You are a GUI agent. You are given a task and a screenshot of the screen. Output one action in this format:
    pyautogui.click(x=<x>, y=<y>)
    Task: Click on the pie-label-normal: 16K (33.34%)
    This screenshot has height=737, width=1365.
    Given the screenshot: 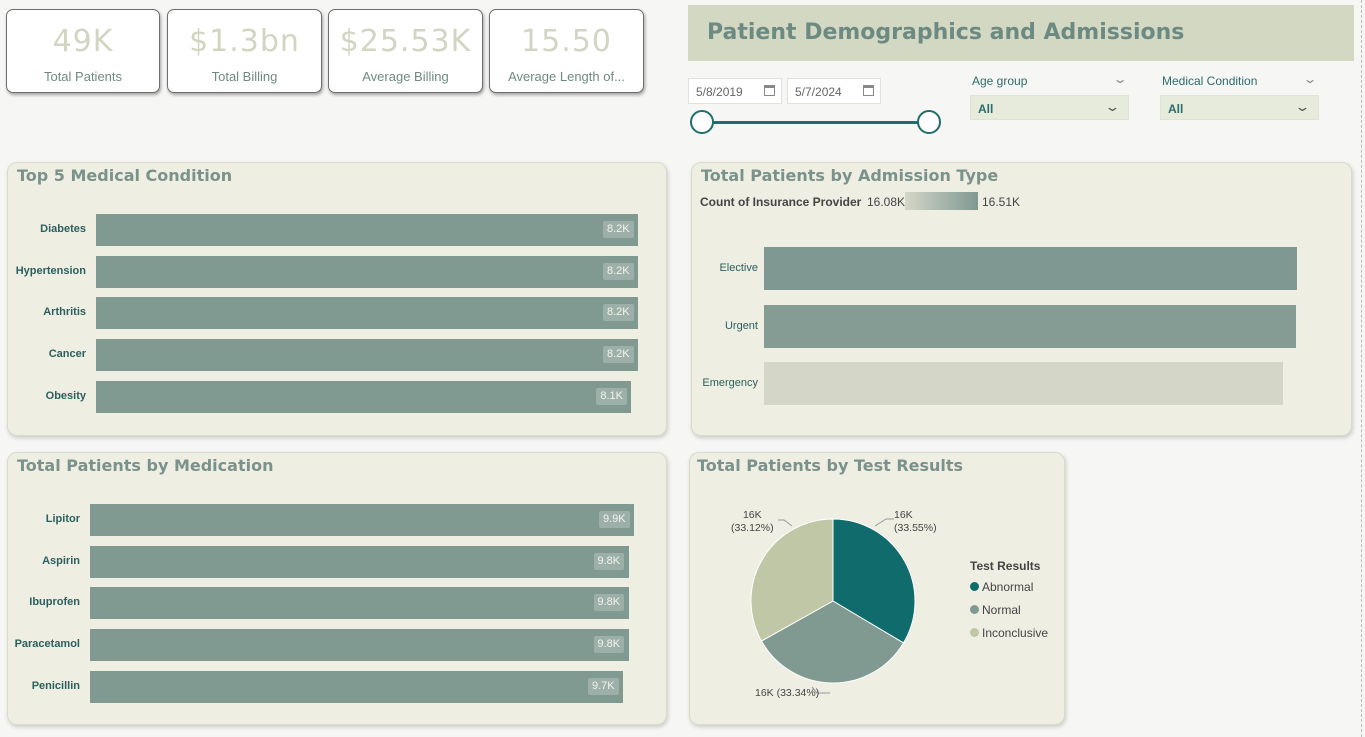 What is the action you would take?
    pyautogui.click(x=787, y=693)
    